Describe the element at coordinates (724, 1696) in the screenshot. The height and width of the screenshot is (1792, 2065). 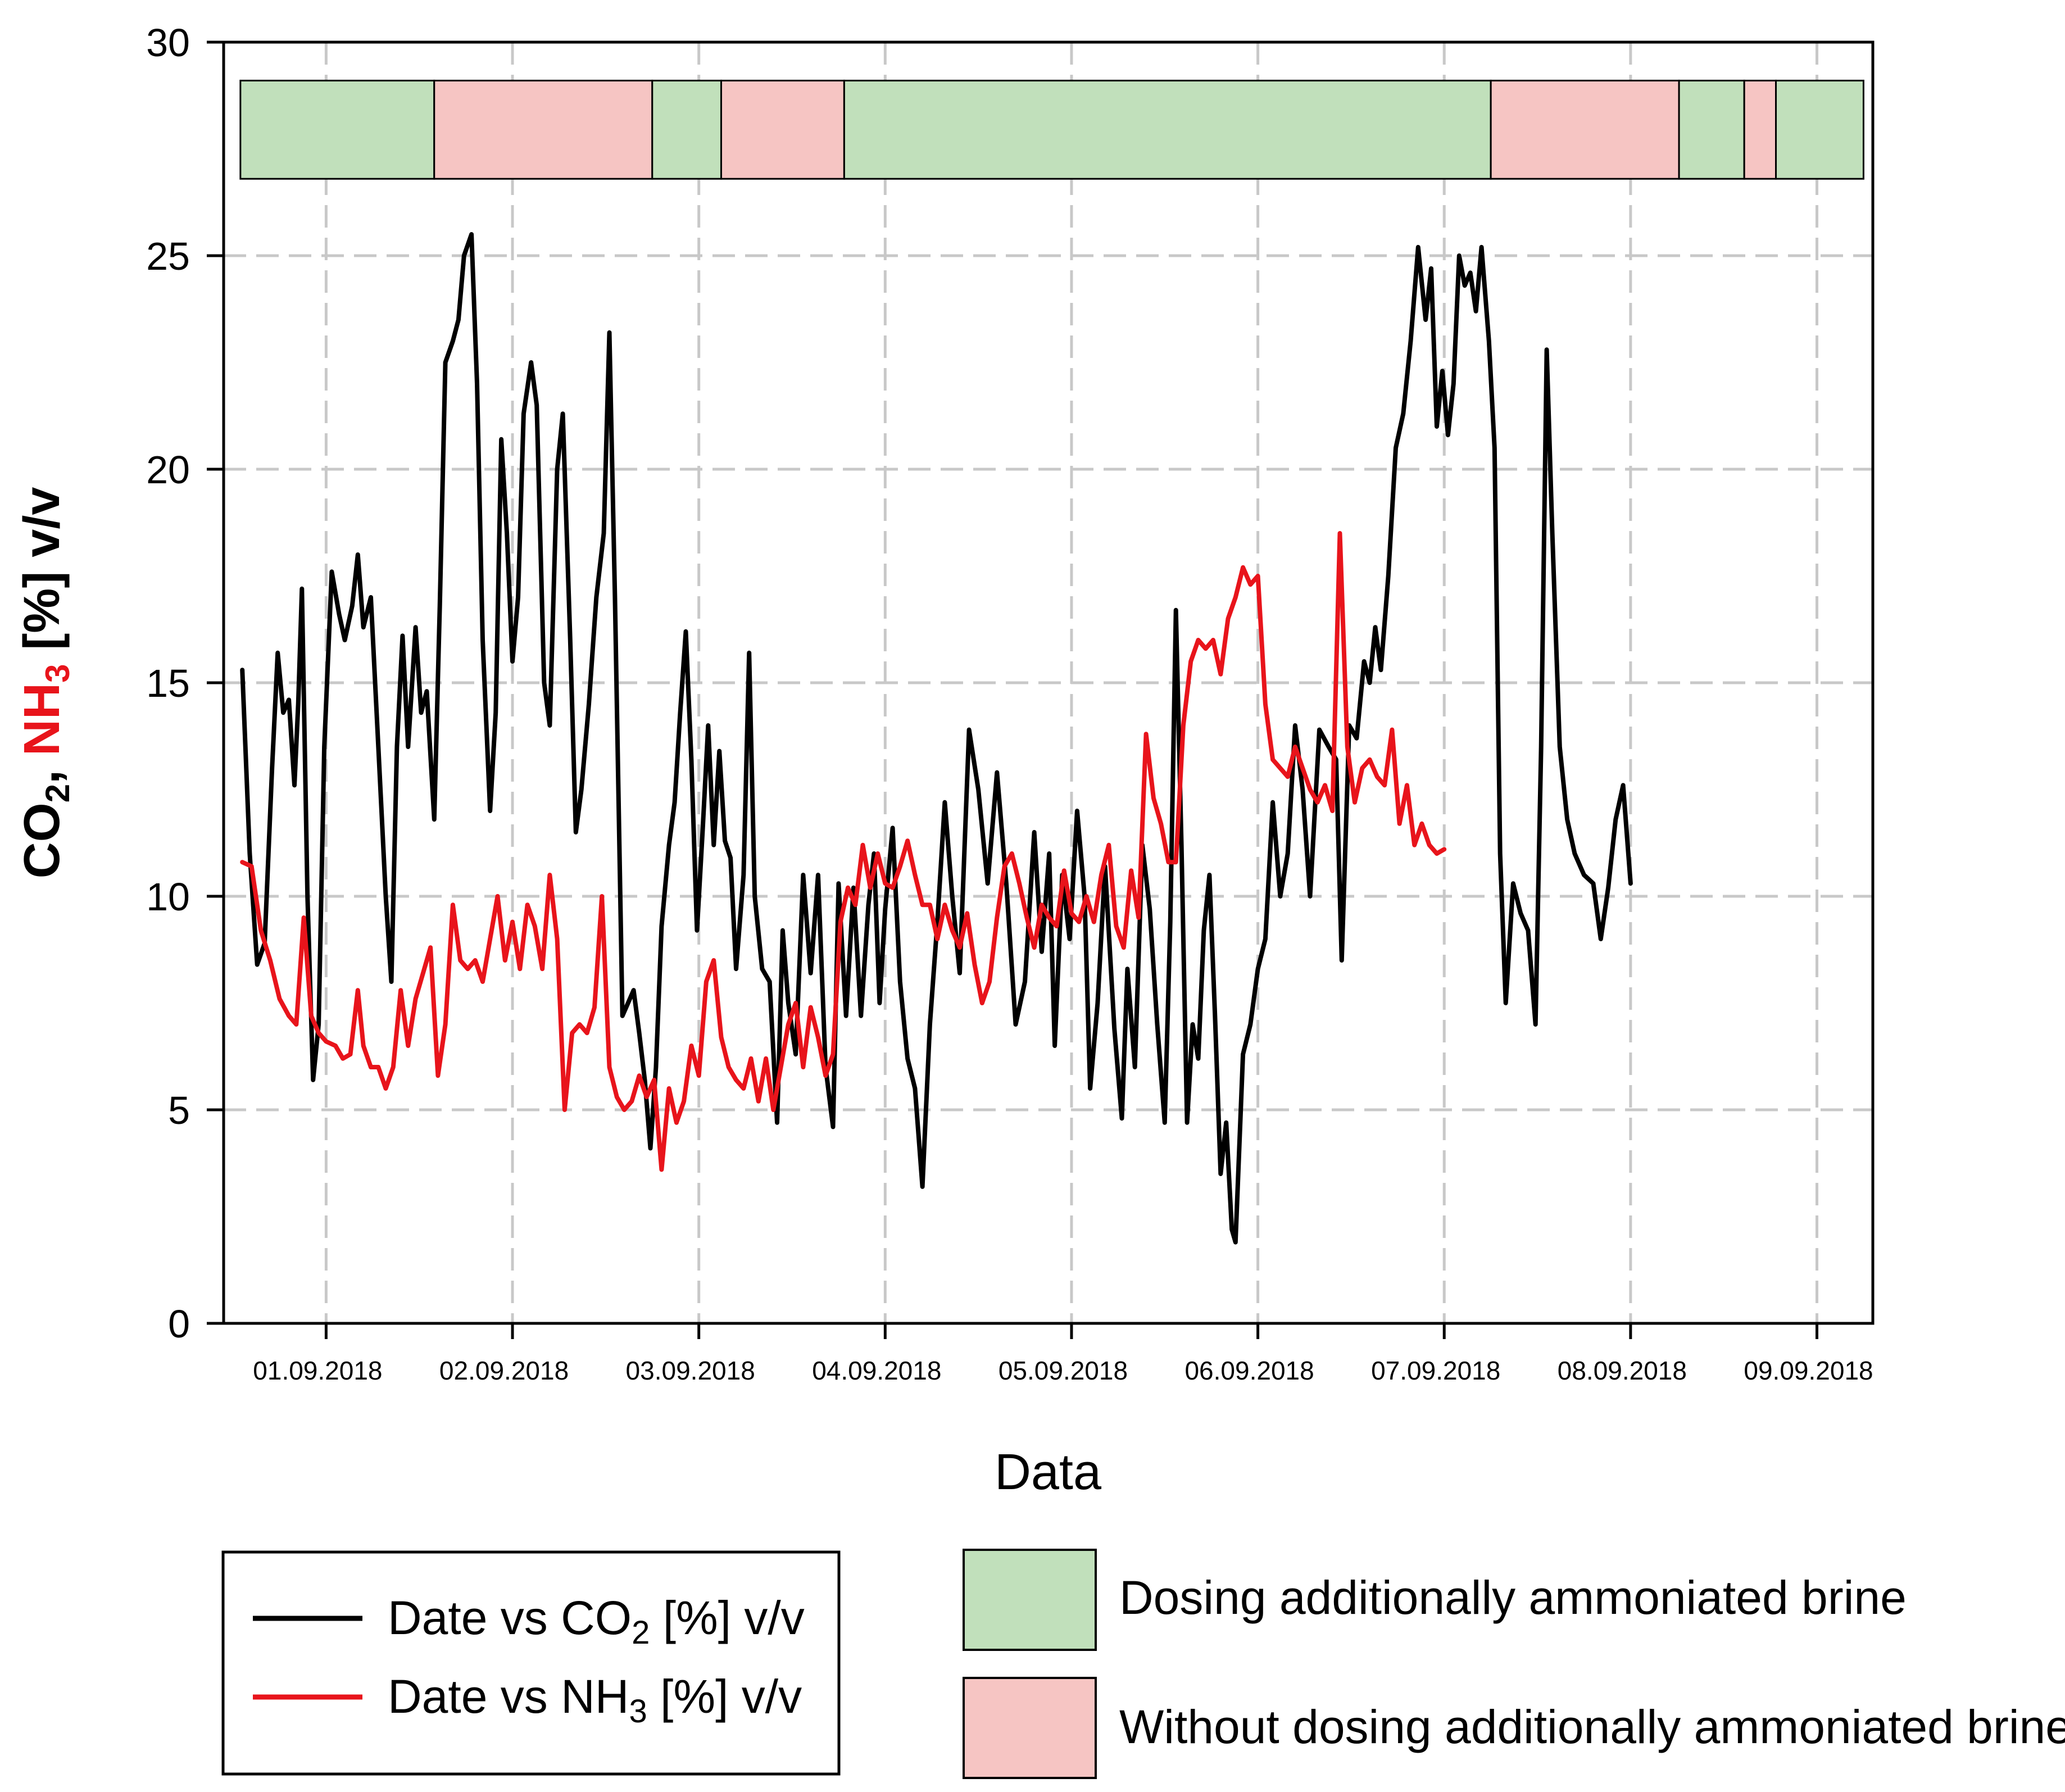
I see `legend-label-part-1-2: [%] v/v` at that location.